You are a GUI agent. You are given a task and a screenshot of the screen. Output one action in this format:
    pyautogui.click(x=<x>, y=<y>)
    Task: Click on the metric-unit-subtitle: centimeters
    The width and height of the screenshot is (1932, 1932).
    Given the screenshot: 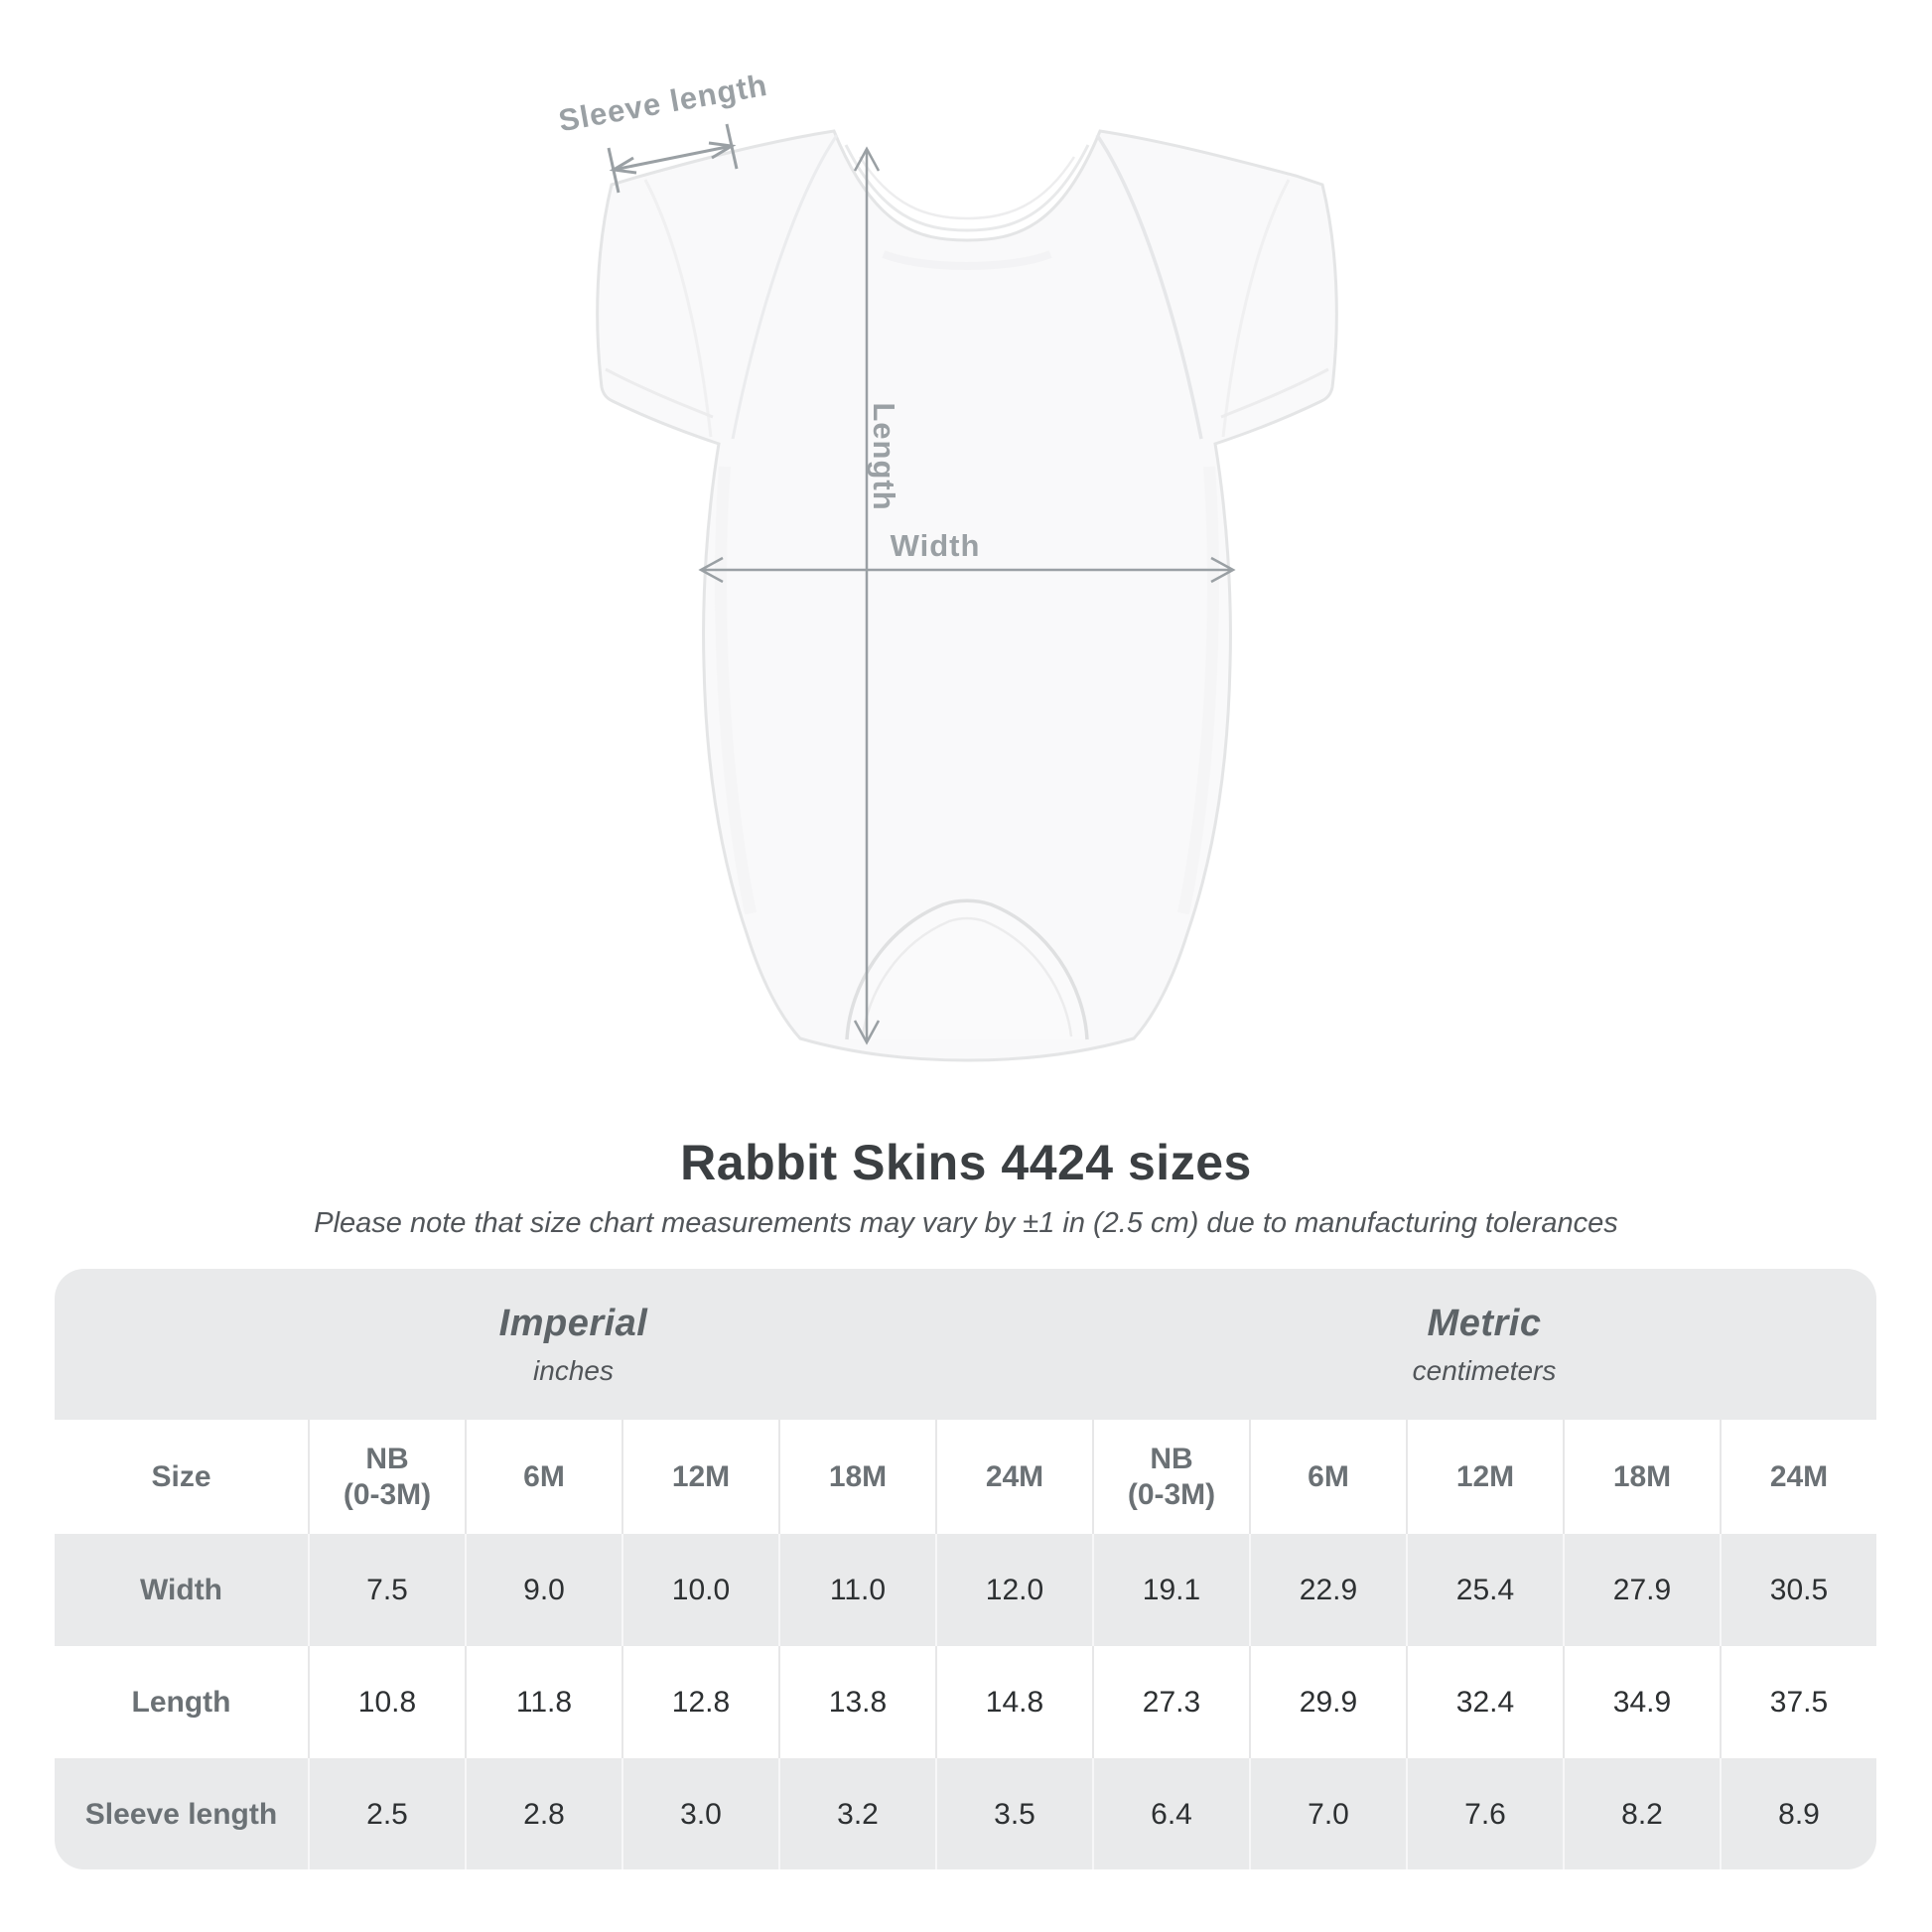 What is the action you would take?
    pyautogui.click(x=1485, y=1370)
    